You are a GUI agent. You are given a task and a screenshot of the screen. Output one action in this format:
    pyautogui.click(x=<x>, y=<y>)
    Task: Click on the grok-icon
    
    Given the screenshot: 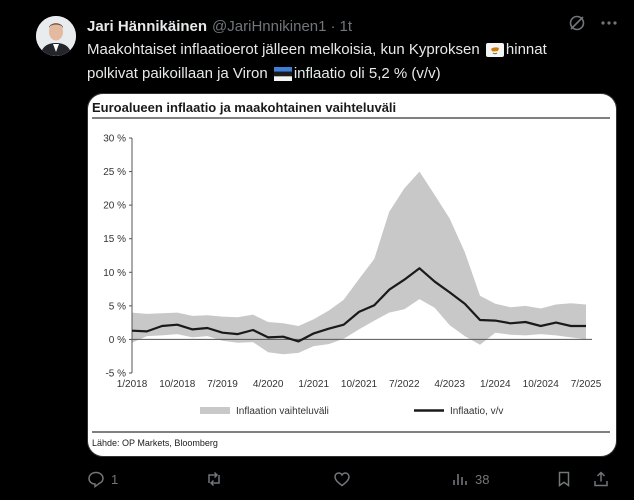 What is the action you would take?
    pyautogui.click(x=577, y=23)
    